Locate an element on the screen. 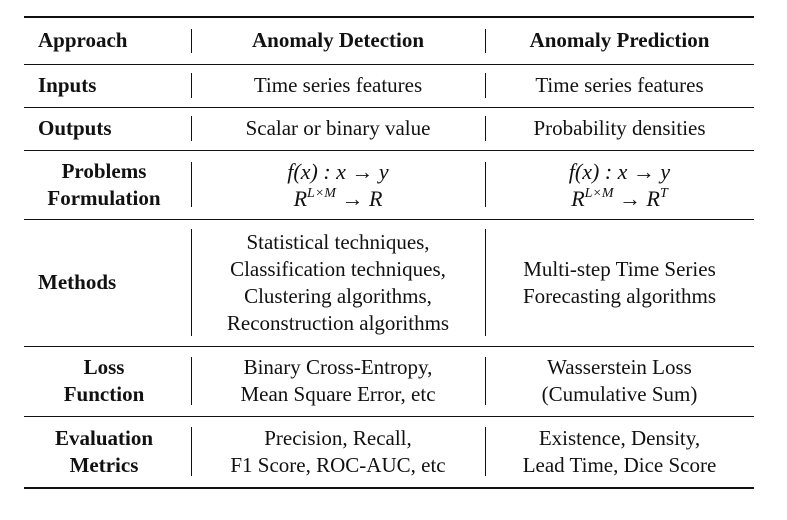  row-label-text: Evaluation is located at coordinates (104, 437).